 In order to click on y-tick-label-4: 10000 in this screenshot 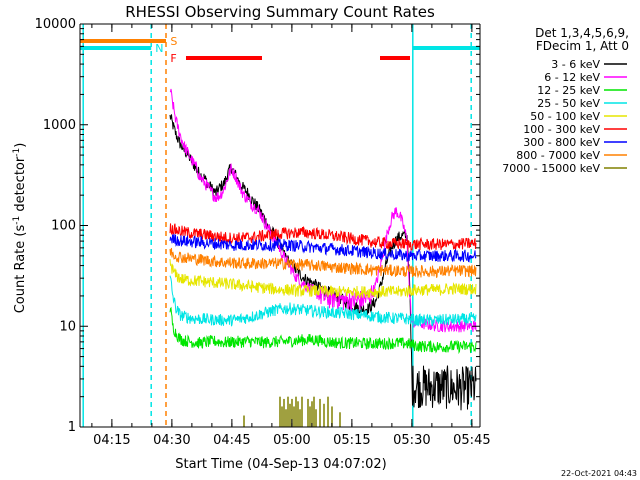, I will do `click(55, 24)`.